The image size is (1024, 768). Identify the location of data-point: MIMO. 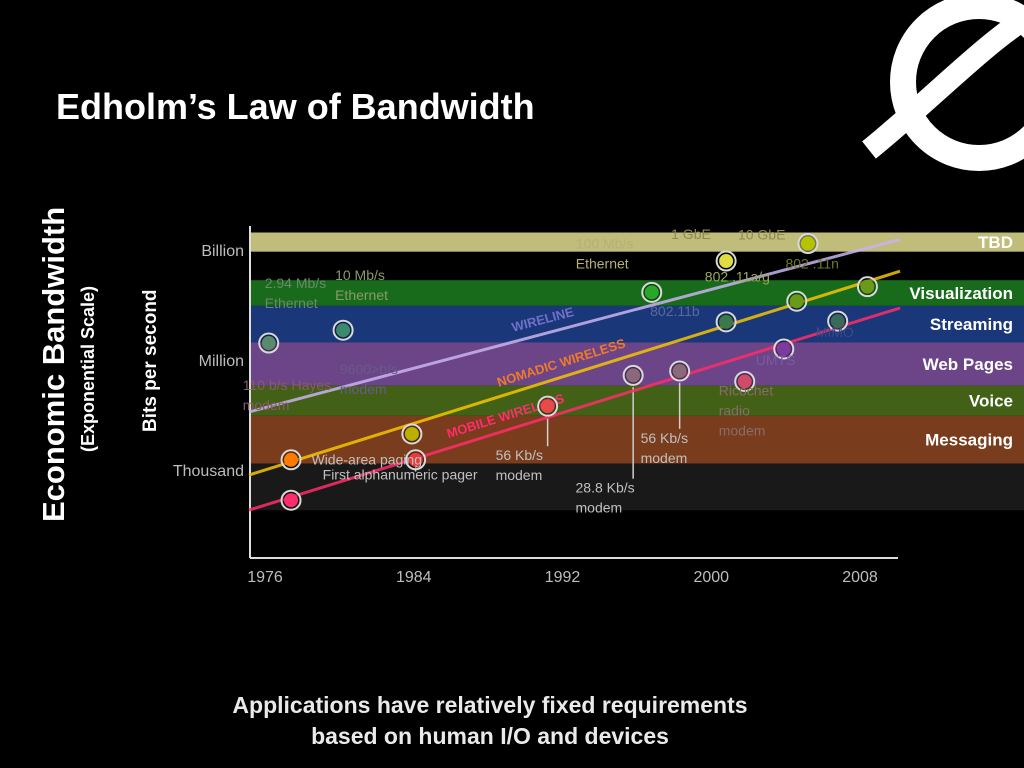
(835, 325).